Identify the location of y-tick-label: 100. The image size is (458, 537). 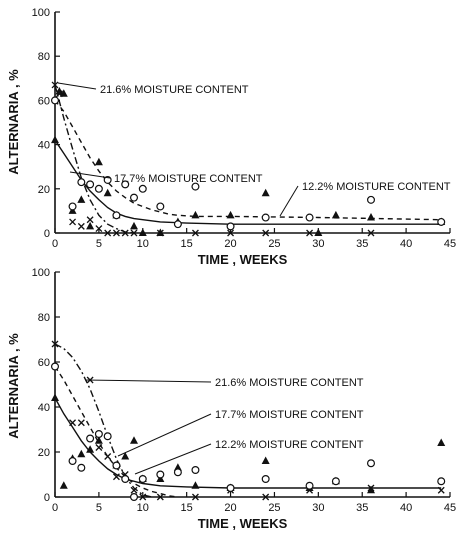
(41, 273).